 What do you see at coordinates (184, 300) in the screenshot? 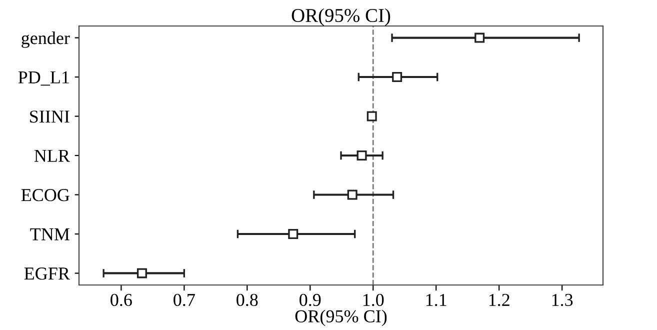
I see `x-tick-label: 0.7` at bounding box center [184, 300].